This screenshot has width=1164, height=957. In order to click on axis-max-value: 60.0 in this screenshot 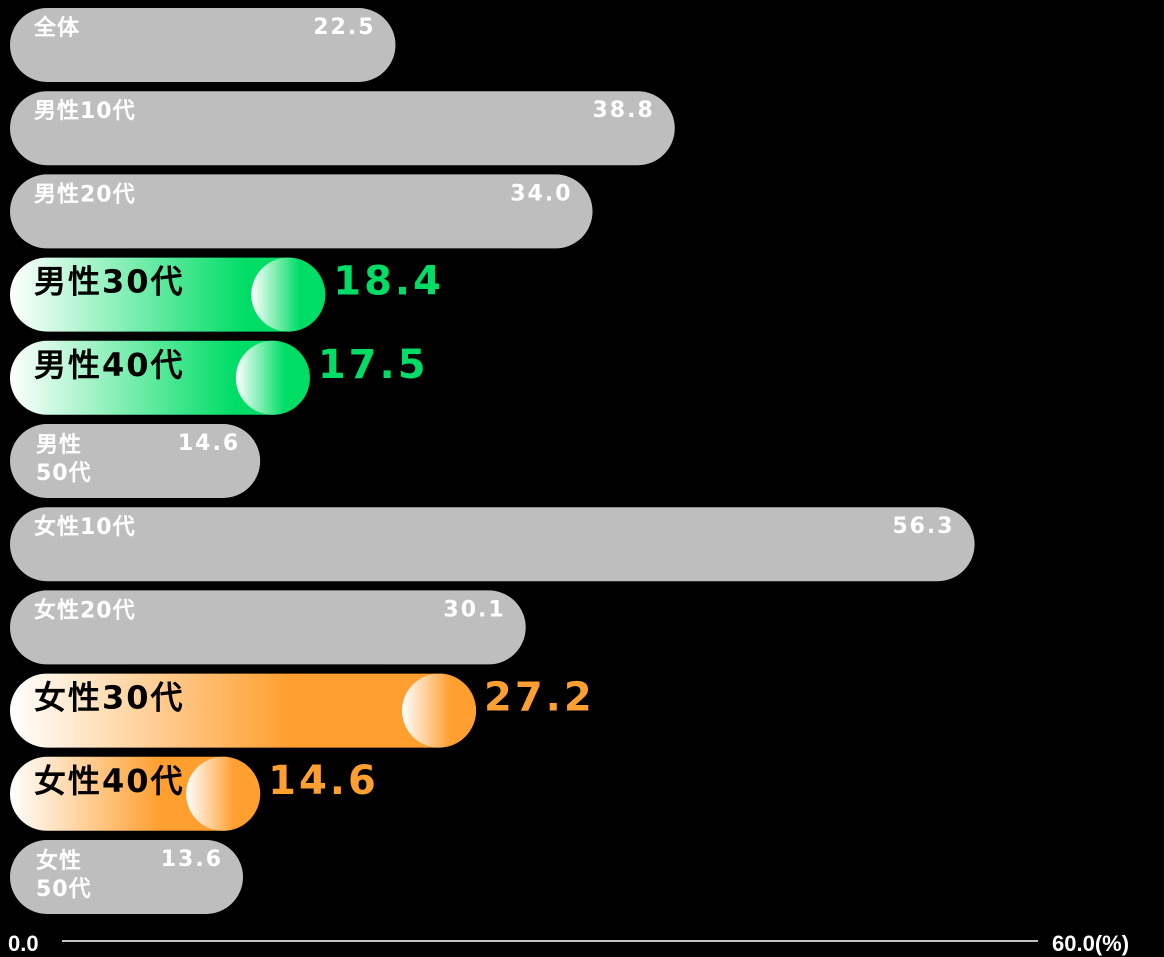, I will do `click(1073, 943)`.